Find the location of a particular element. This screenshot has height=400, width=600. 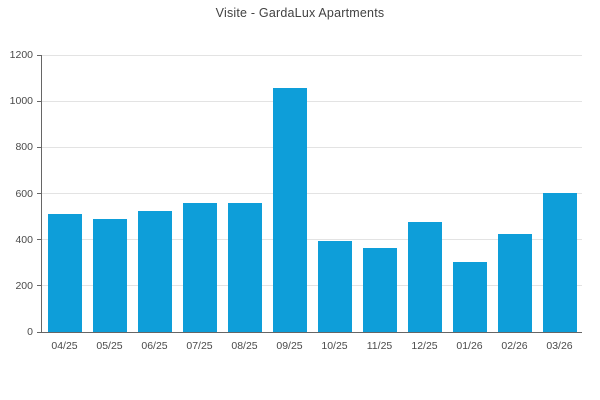

x-tick-label: 02/26 is located at coordinates (514, 346).